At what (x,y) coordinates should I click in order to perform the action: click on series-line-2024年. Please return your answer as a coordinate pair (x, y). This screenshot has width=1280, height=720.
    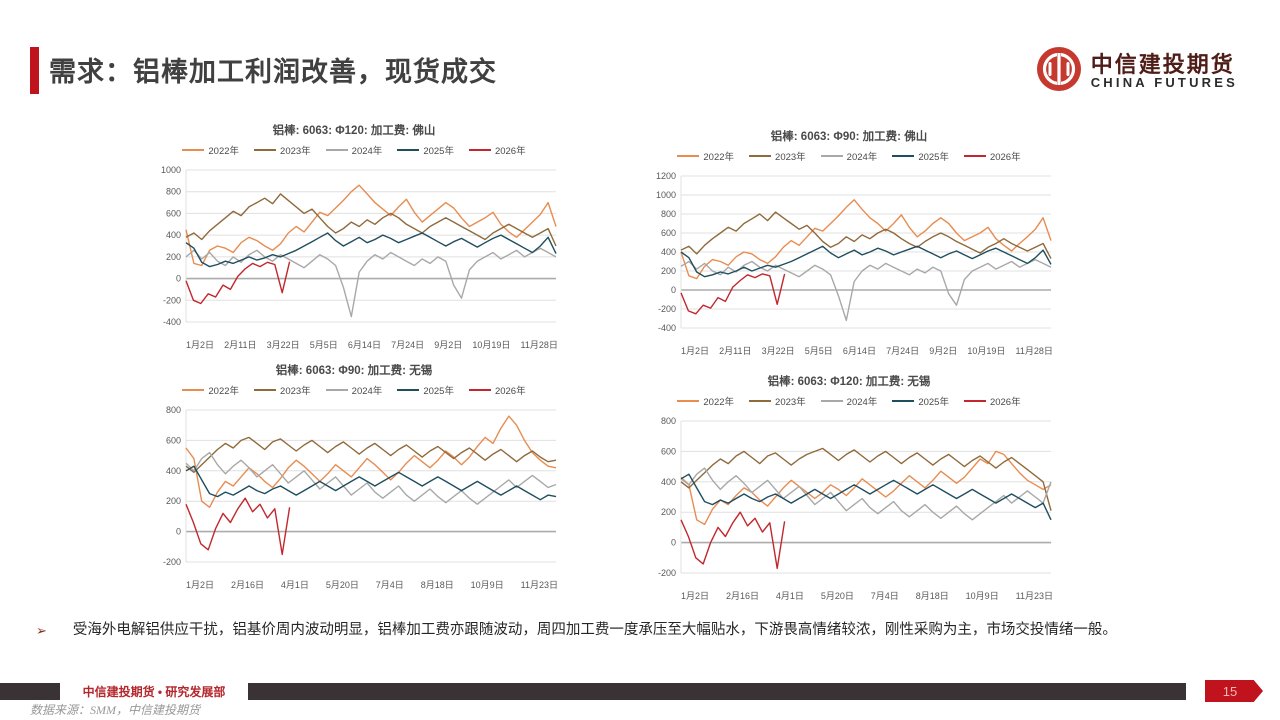
    Looking at the image, I should click on (371, 282).